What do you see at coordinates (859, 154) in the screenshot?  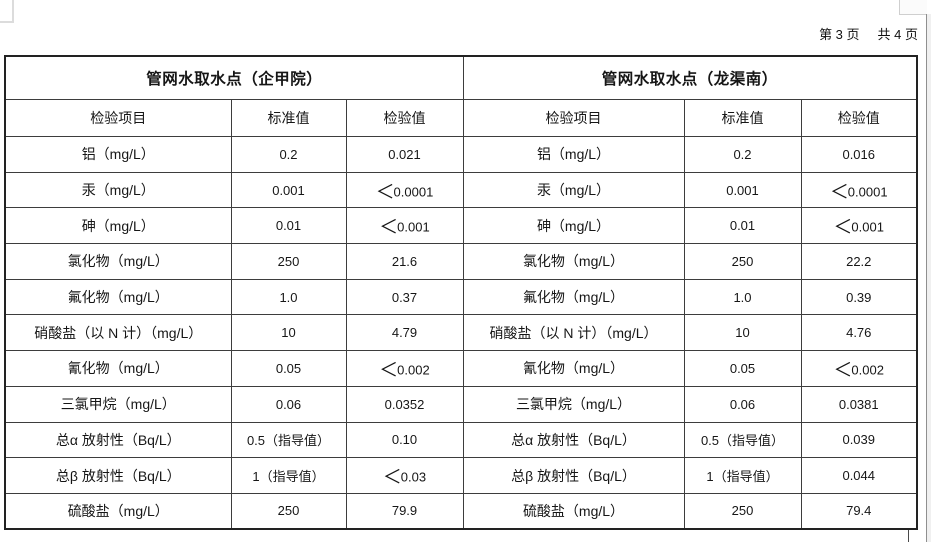 I see `cell-value: 0.016` at bounding box center [859, 154].